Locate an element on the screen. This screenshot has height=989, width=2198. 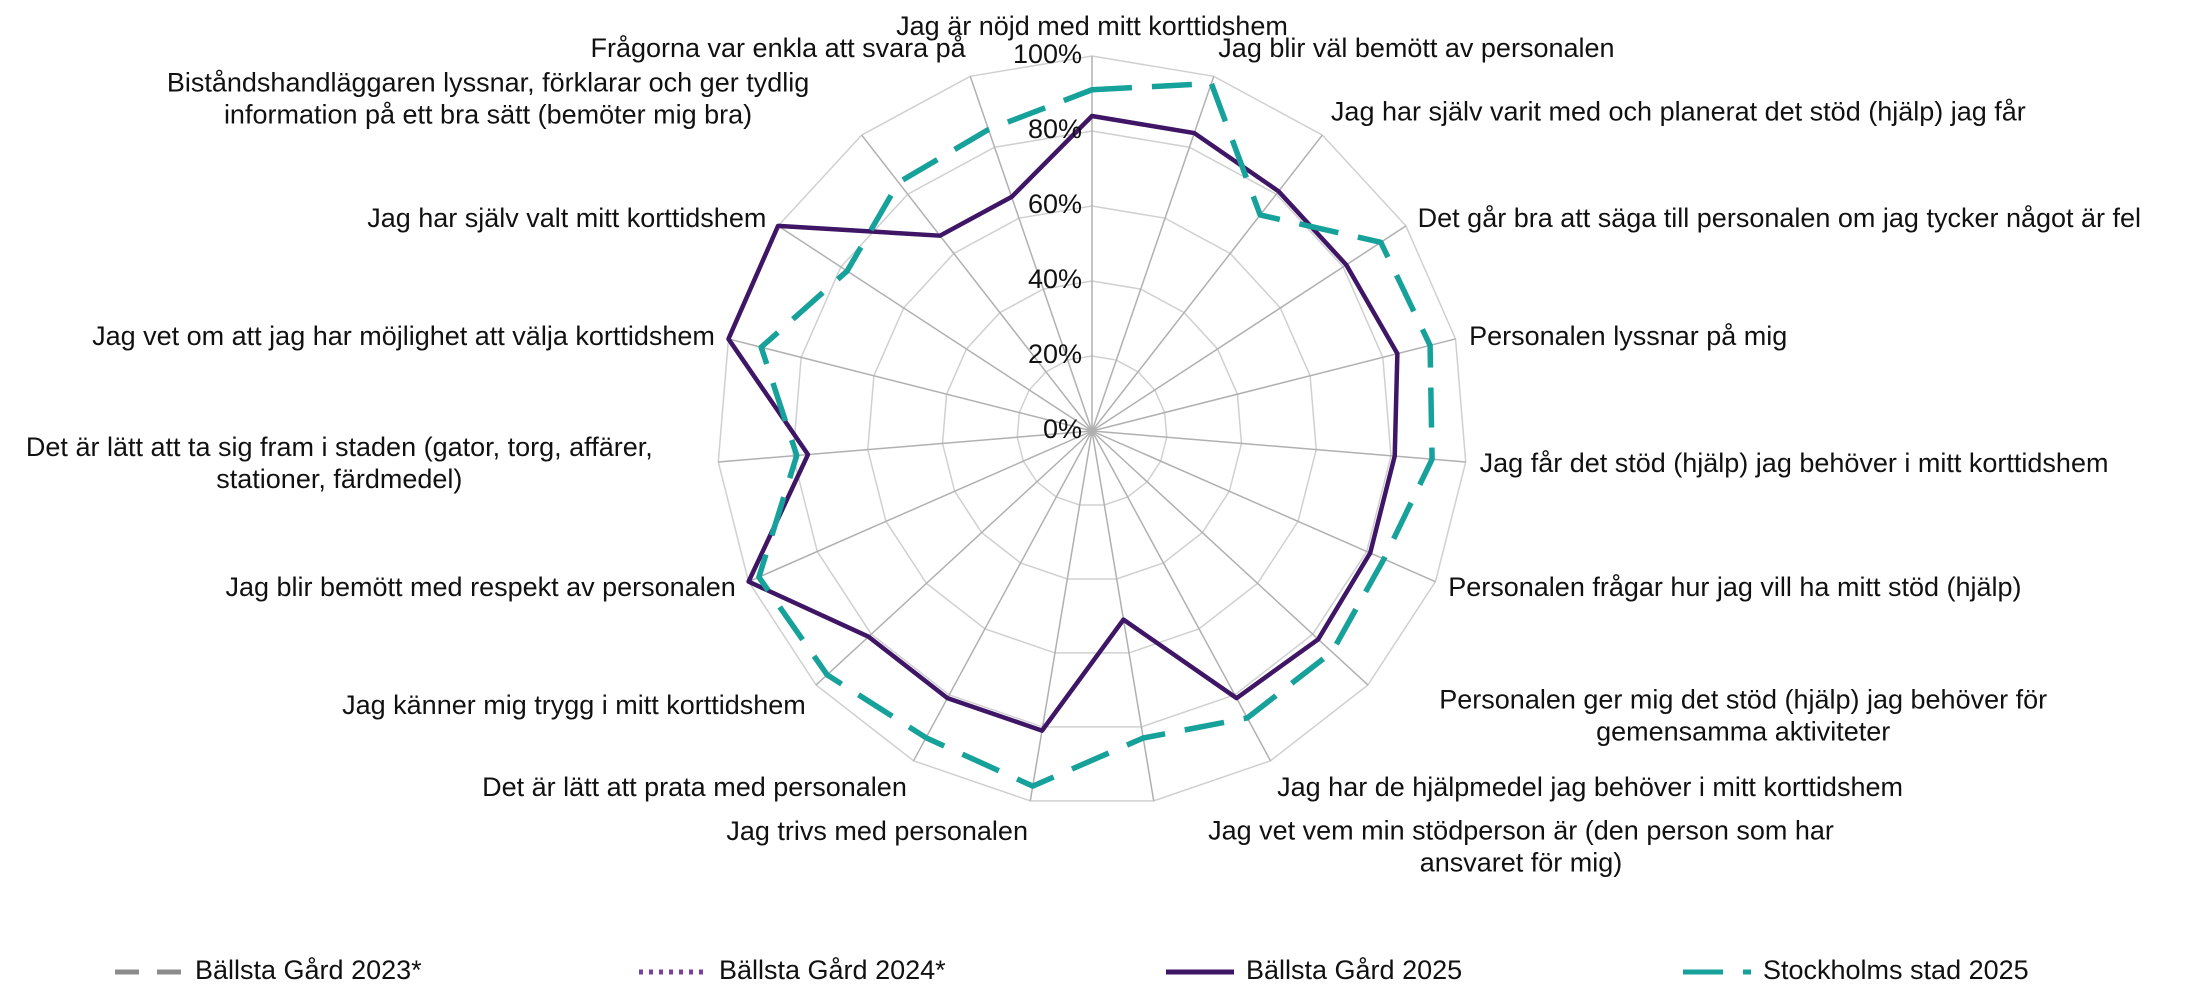
category-label: Jag känner mig trygg i mitt korttidshem is located at coordinates (574, 705).